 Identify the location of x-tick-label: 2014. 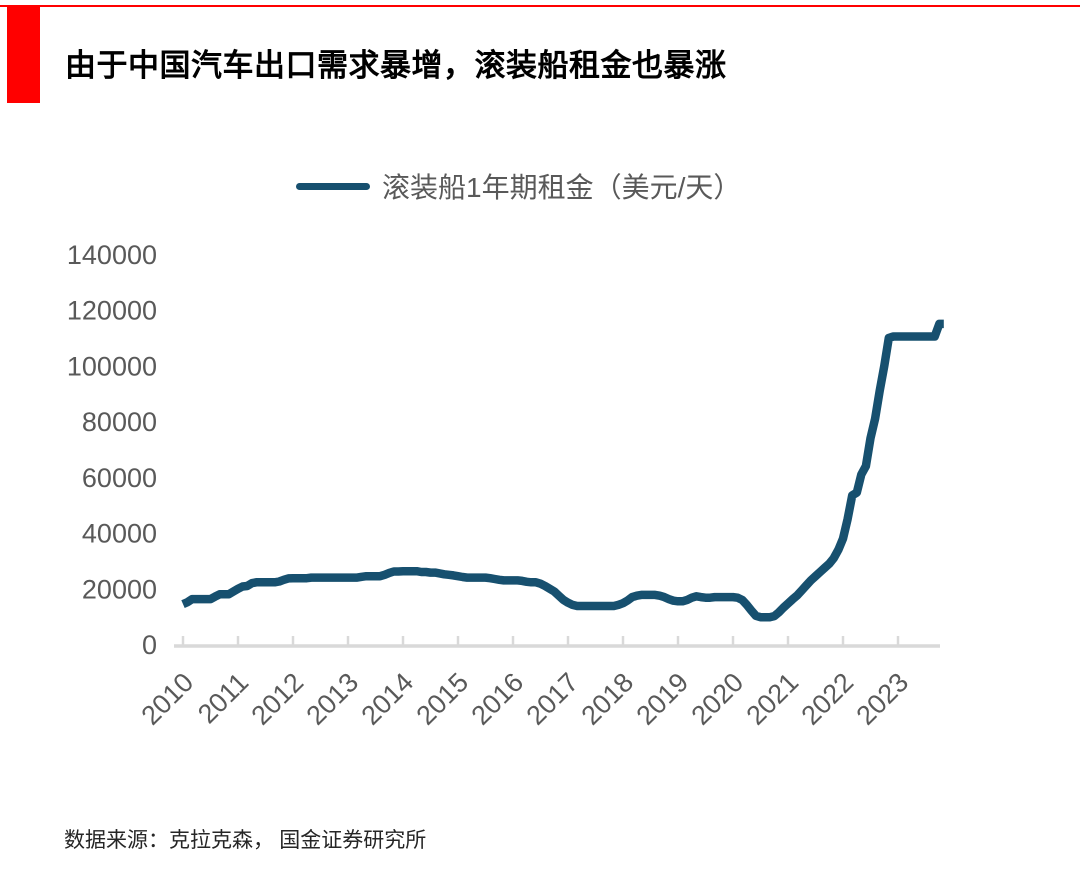
(388, 699).